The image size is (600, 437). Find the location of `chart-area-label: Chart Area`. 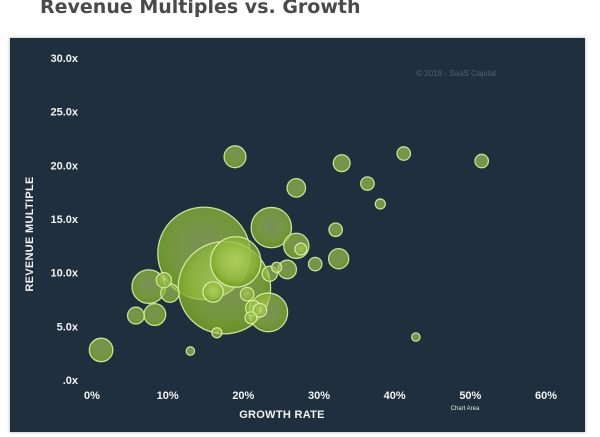

chart-area-label: Chart Area is located at coordinates (465, 409).